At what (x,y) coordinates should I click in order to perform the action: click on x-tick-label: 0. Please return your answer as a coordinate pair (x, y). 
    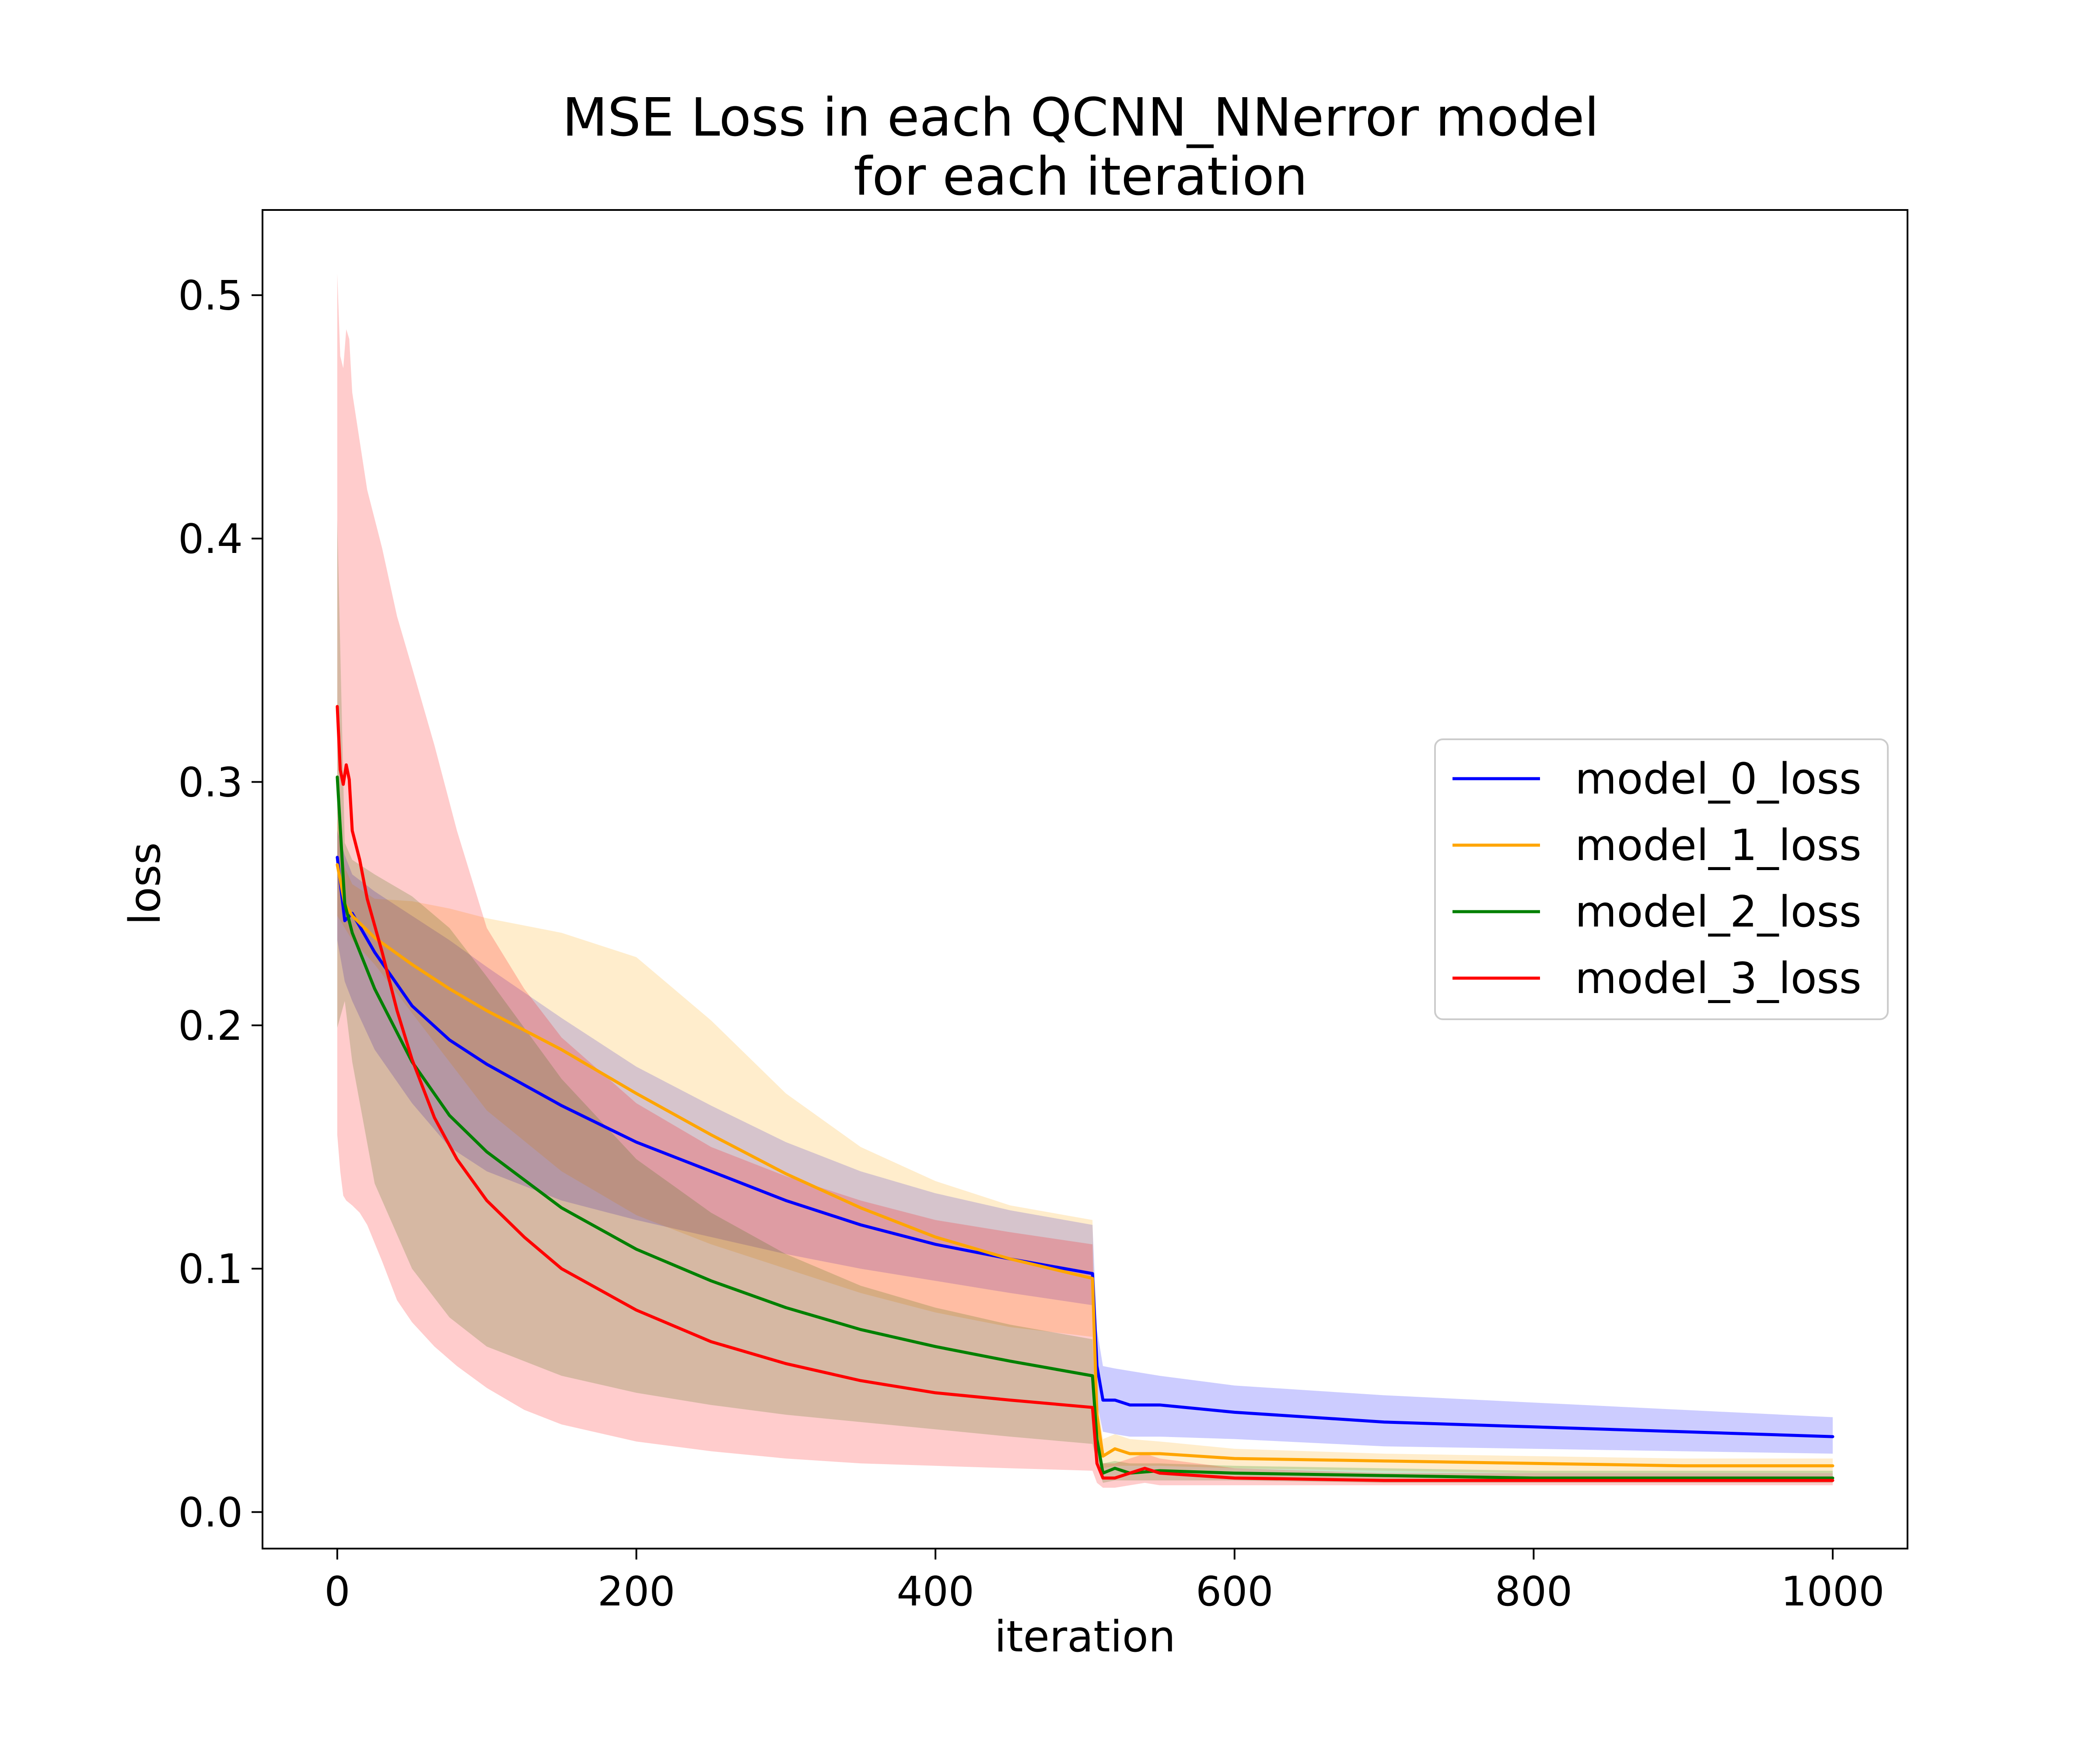
    Looking at the image, I should click on (337, 1591).